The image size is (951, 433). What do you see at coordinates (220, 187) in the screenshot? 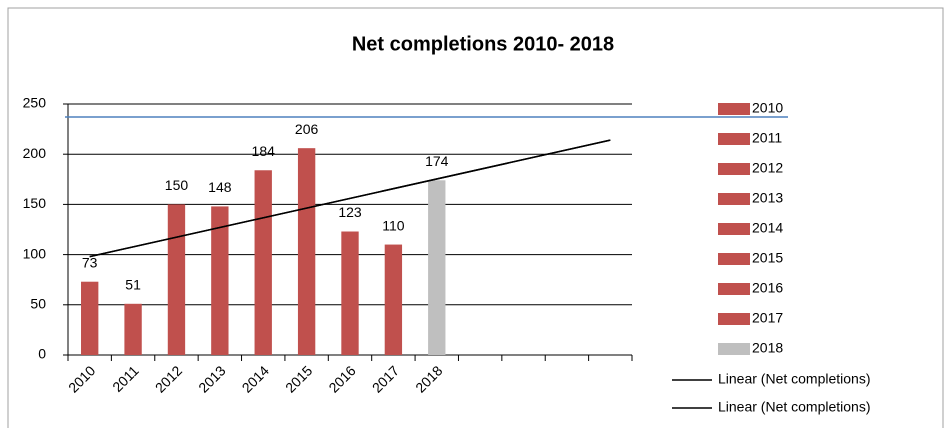
I see `data-label: 148` at bounding box center [220, 187].